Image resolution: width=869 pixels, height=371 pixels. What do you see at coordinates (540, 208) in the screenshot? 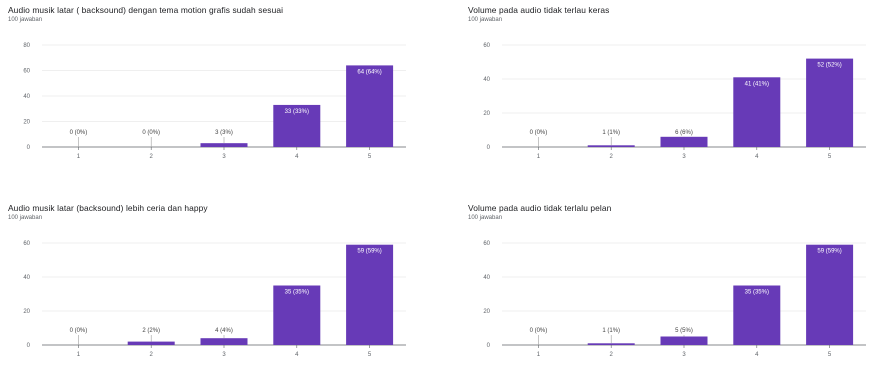
I see `chart-title: Volume pada audio tidak terlalu pelan` at bounding box center [540, 208].